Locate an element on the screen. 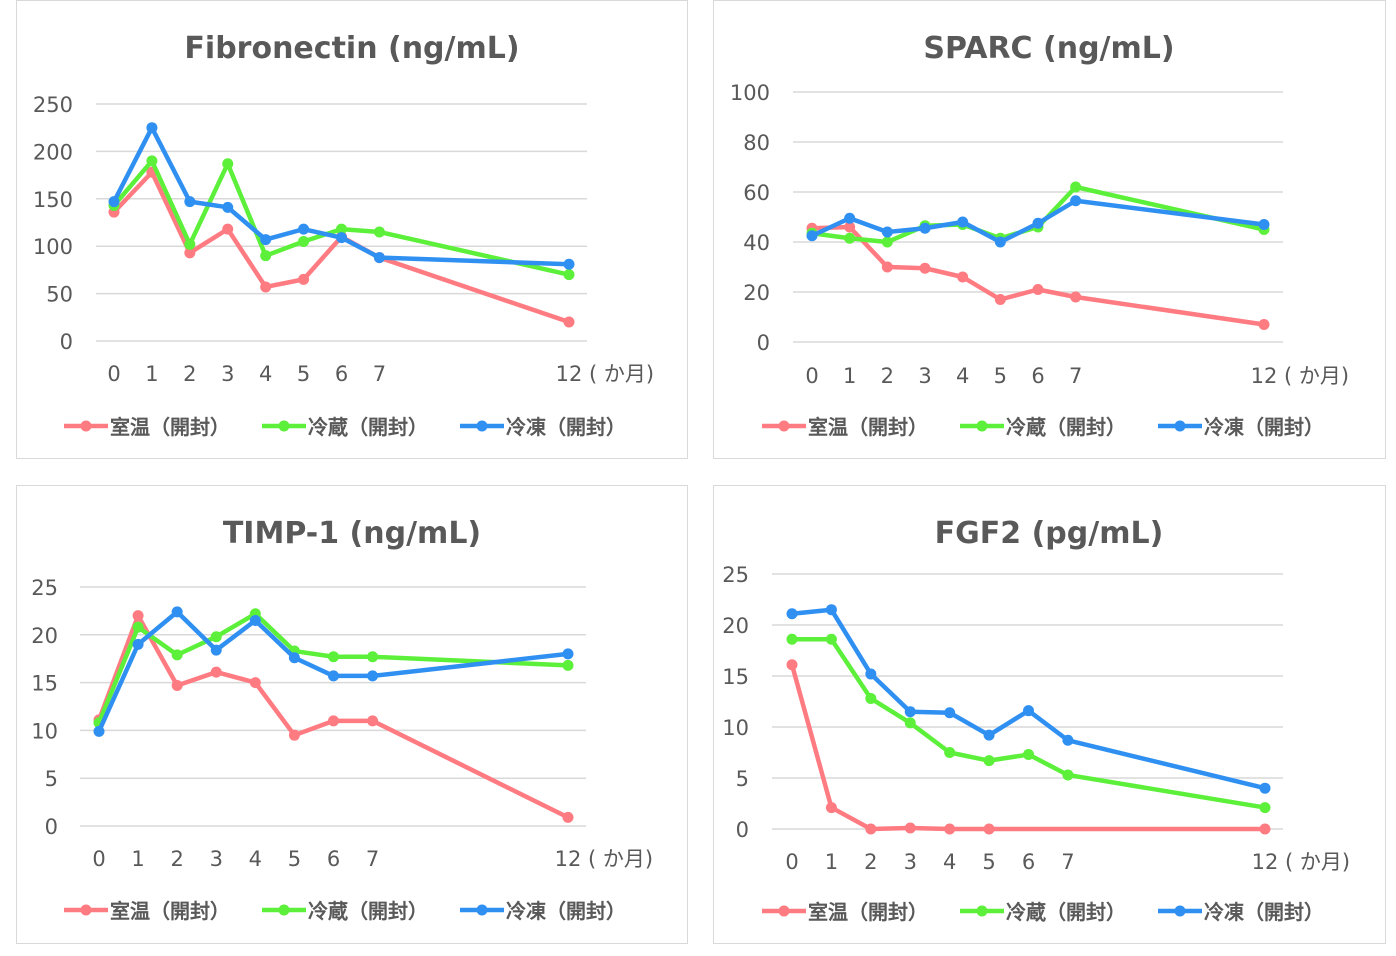 The image size is (1396, 956). x-tick-label: 6 is located at coordinates (333, 859).